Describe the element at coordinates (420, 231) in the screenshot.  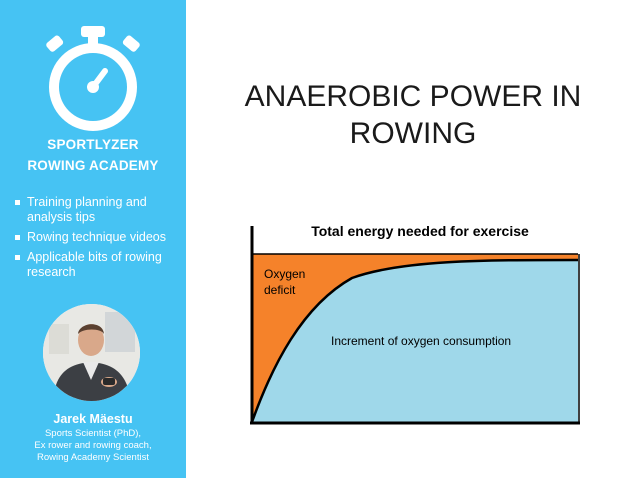
I see `figure-title: Total energy needed for exercise` at that location.